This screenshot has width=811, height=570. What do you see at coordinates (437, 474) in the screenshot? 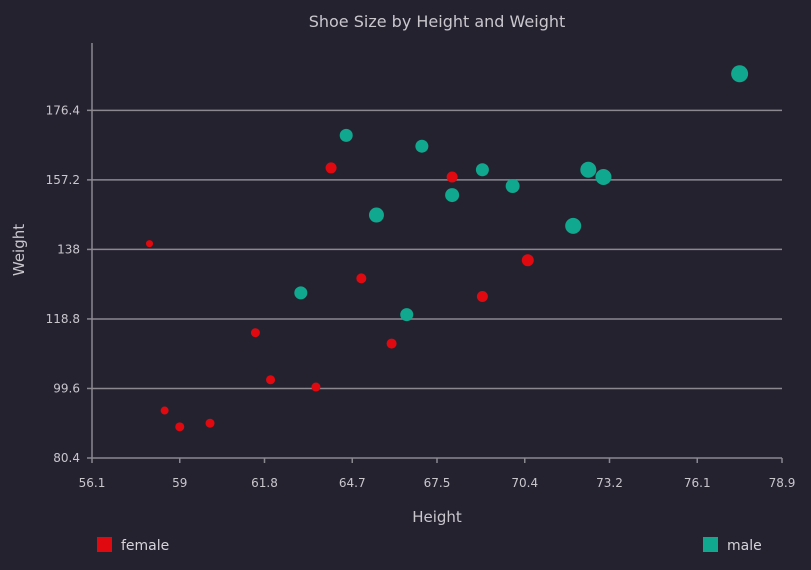
I see `x-tick-labels: 56.1 59 61.8 64.7 67.5 70.4 73.2 76.1 78.9` at bounding box center [437, 474].